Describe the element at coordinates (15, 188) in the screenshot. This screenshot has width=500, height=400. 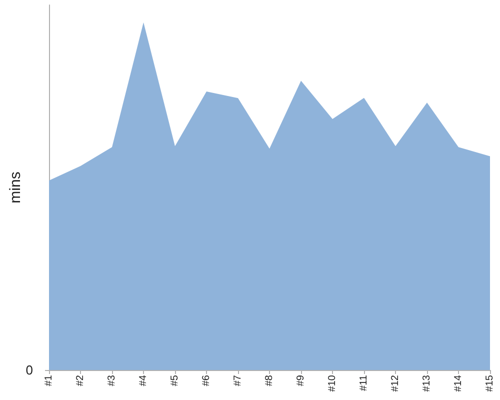
I see `y-axis-title: mins` at that location.